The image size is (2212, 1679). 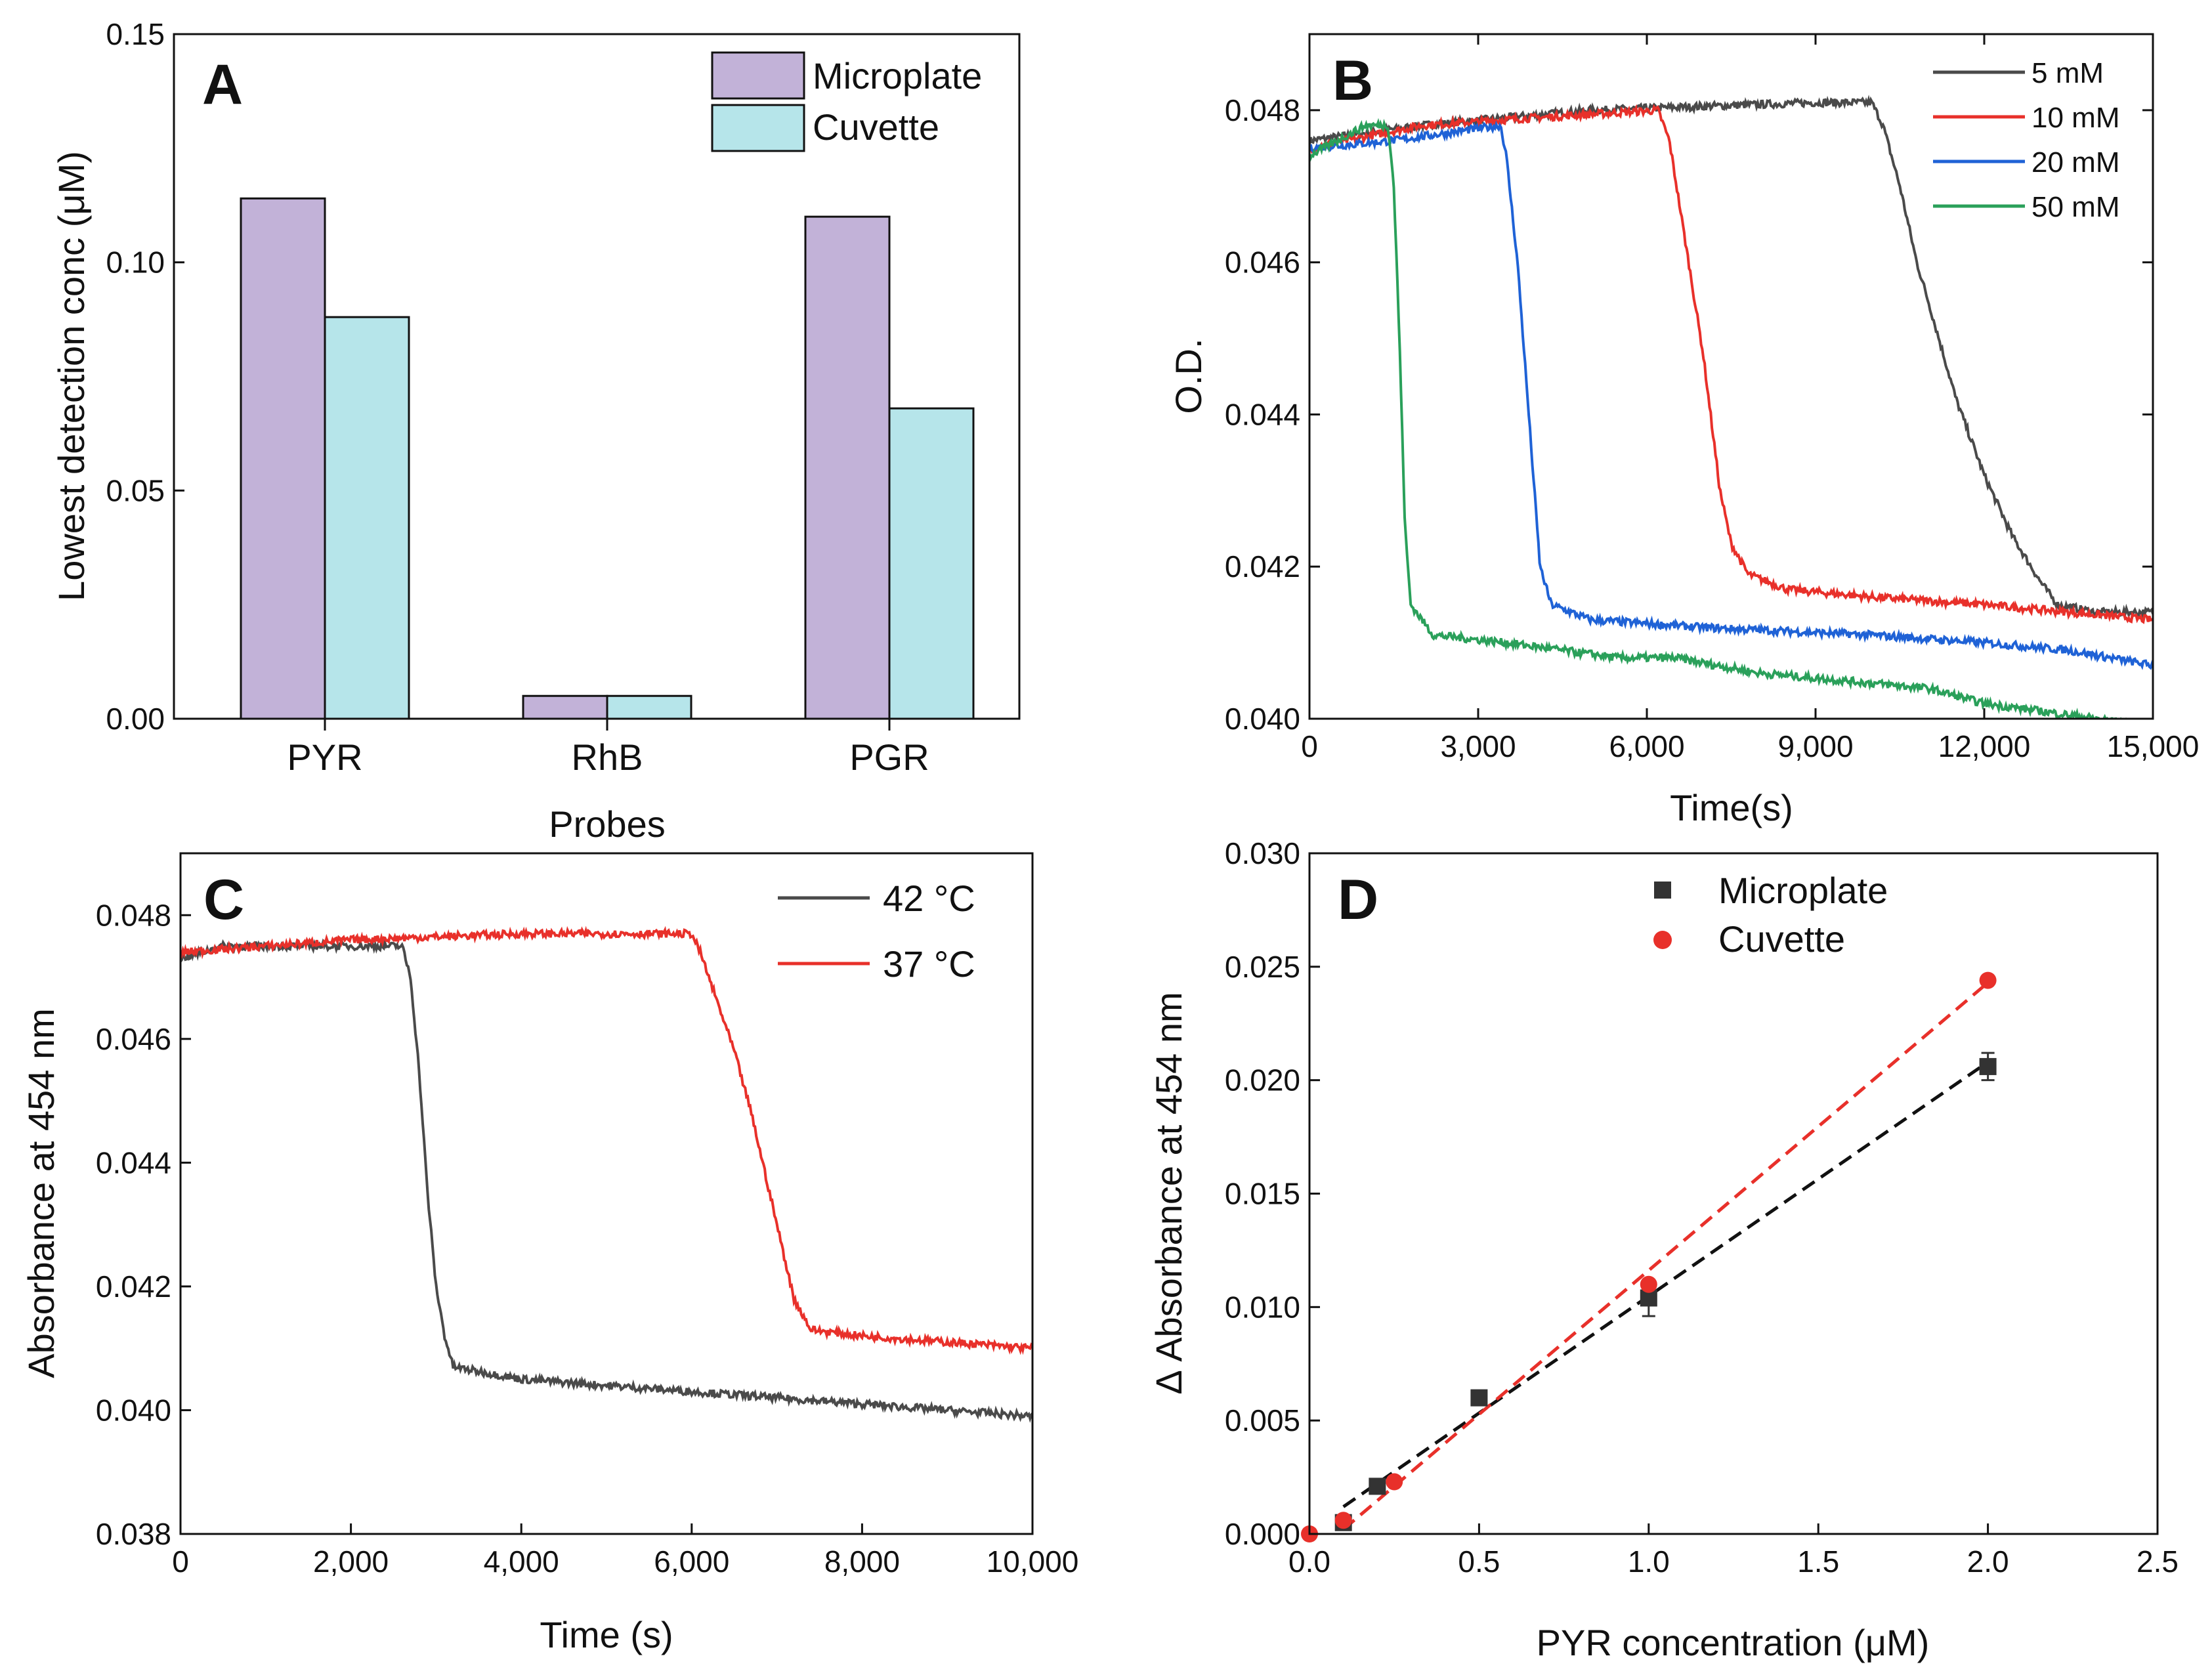 I want to click on panel-a-category-label: PYR, so click(x=325, y=757).